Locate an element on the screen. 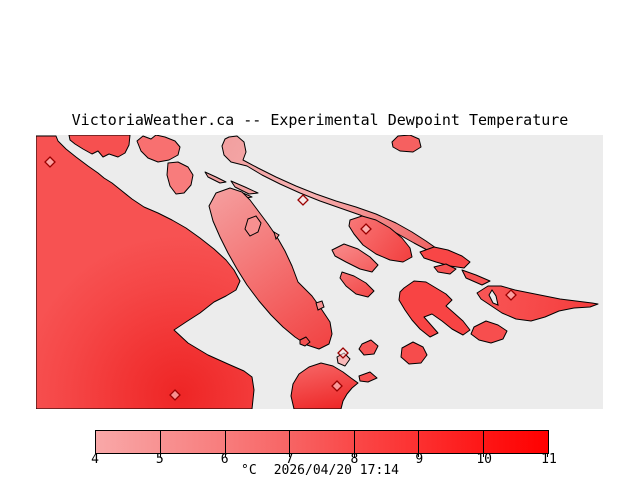 The image size is (640, 480). colorbar-tick-label: 4 is located at coordinates (95, 459).